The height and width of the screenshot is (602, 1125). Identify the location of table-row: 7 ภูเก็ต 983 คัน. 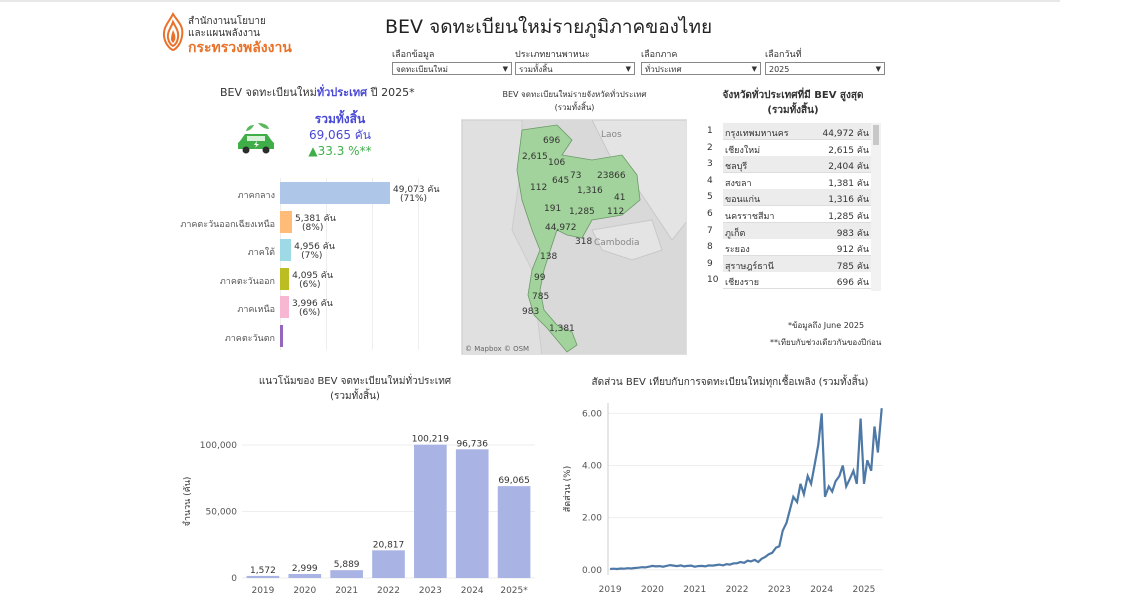
(793, 231).